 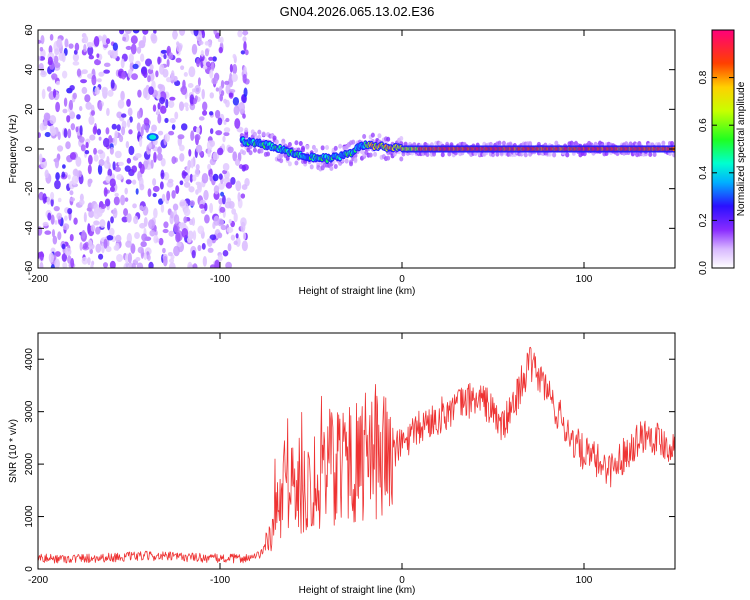 What do you see at coordinates (29, 30) in the screenshot?
I see `y-tick-label: 60` at bounding box center [29, 30].